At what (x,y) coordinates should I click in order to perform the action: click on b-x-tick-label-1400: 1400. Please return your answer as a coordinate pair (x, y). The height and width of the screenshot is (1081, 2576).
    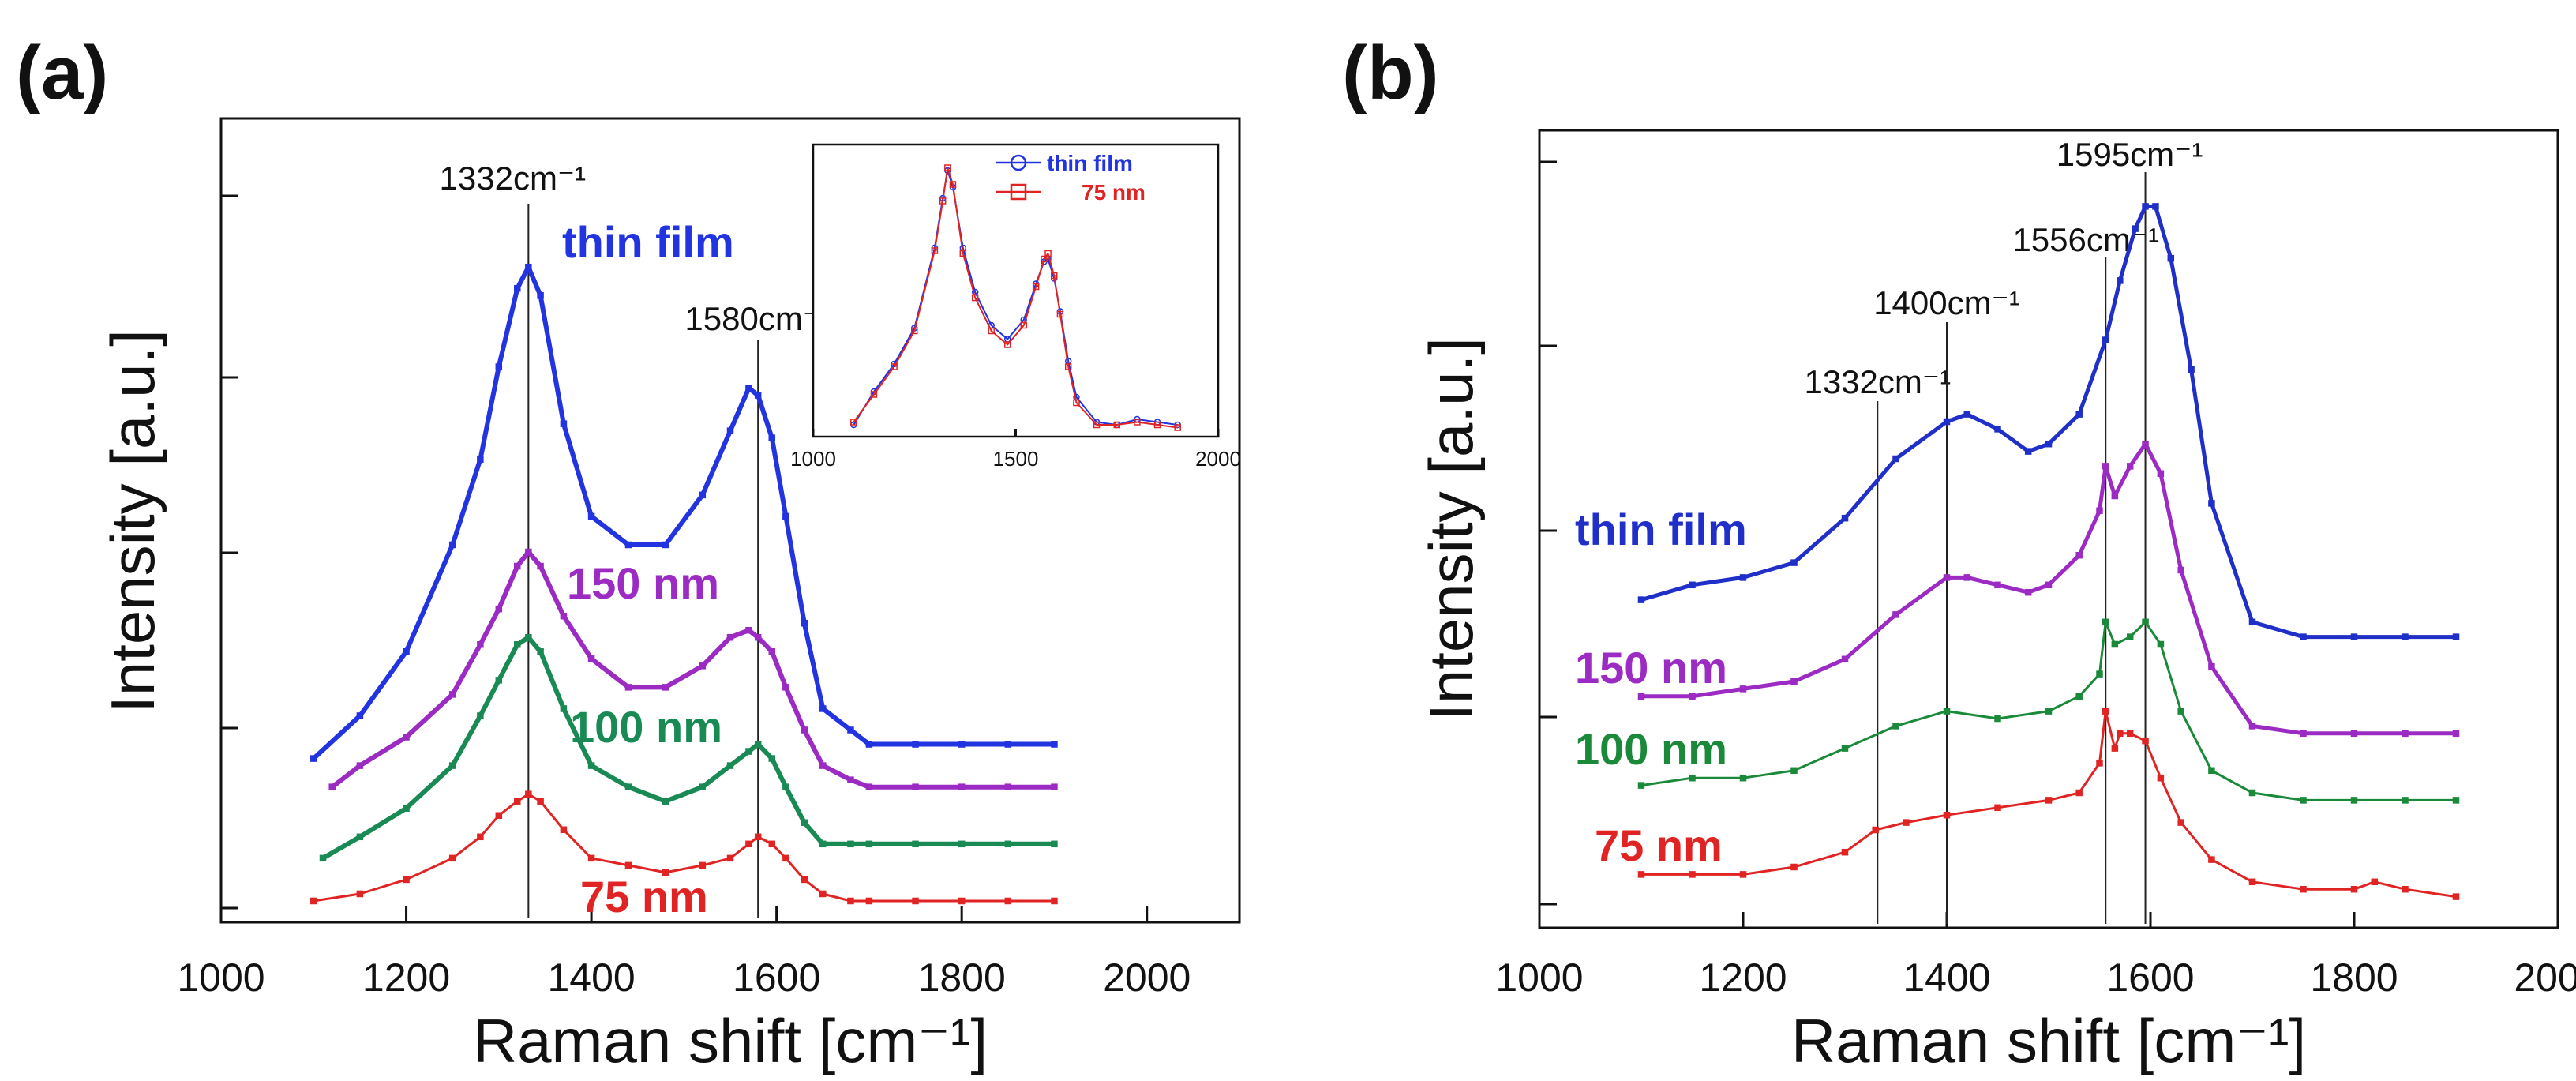
    Looking at the image, I should click on (1946, 977).